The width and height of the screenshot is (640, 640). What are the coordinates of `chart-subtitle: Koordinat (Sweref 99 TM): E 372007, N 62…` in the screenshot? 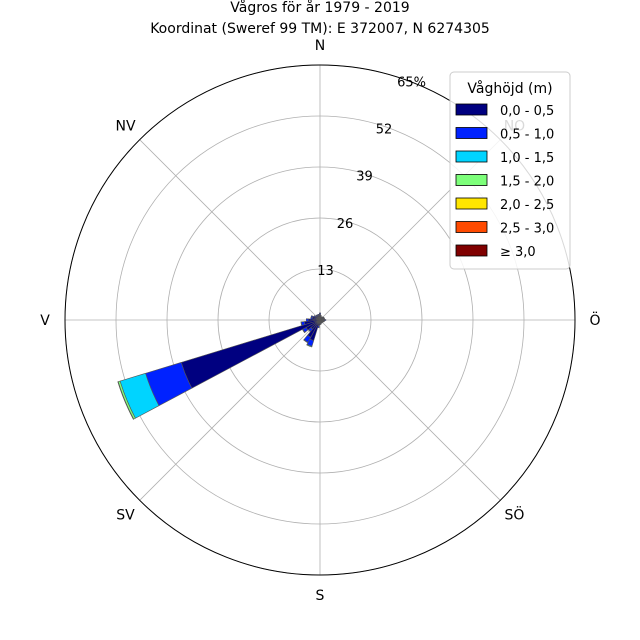 It's located at (320, 29).